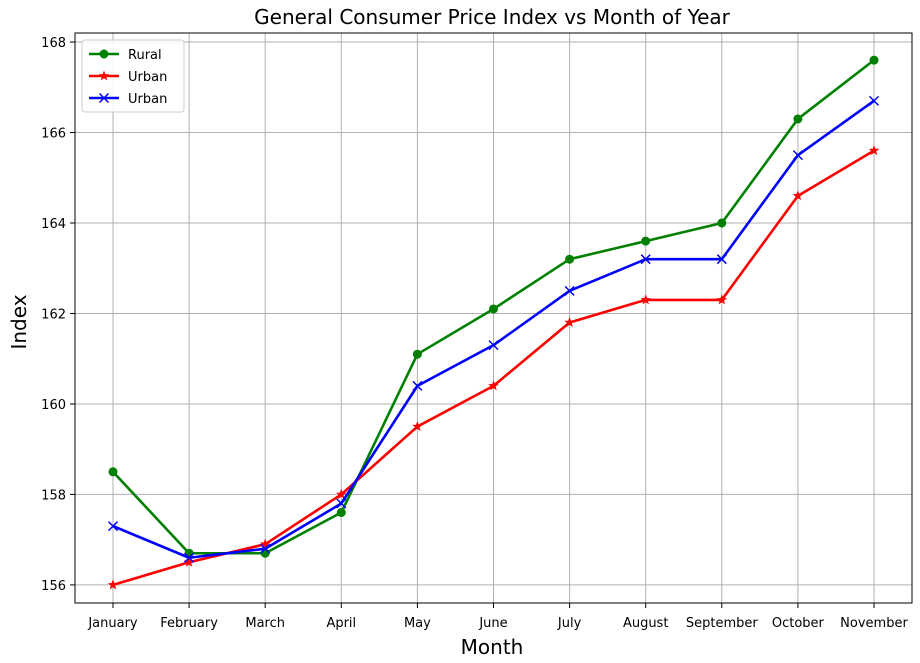  Describe the element at coordinates (492, 647) in the screenshot. I see `x-axis-title: Month` at that location.